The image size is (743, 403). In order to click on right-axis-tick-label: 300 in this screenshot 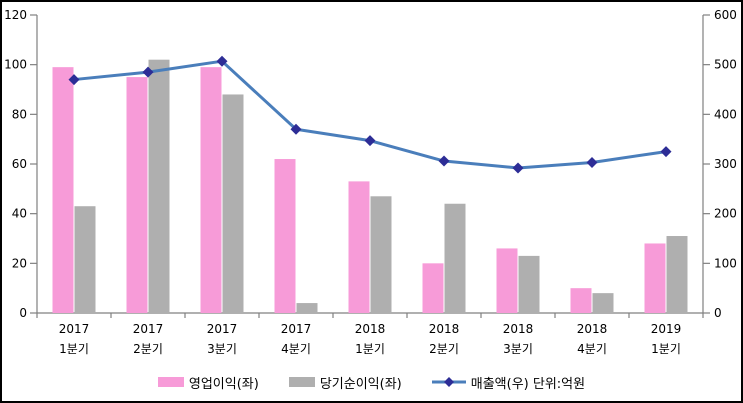, I will do `click(725, 164)`.